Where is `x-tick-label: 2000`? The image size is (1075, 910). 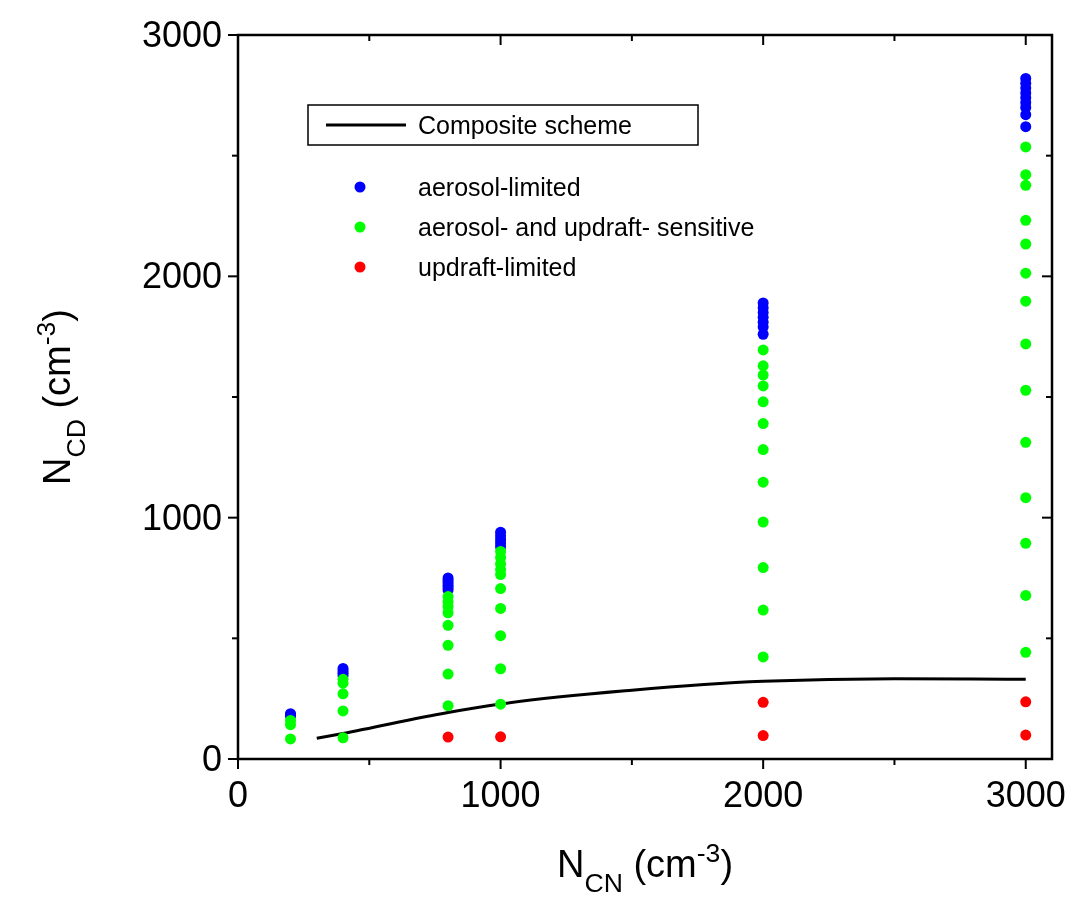 x-tick-label: 2000 is located at coordinates (763, 794).